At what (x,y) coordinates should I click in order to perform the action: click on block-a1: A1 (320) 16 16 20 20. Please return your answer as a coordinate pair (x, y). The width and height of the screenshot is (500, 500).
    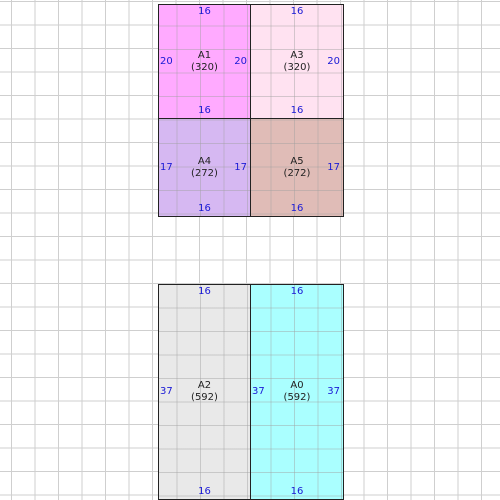
    Looking at the image, I should click on (204, 61).